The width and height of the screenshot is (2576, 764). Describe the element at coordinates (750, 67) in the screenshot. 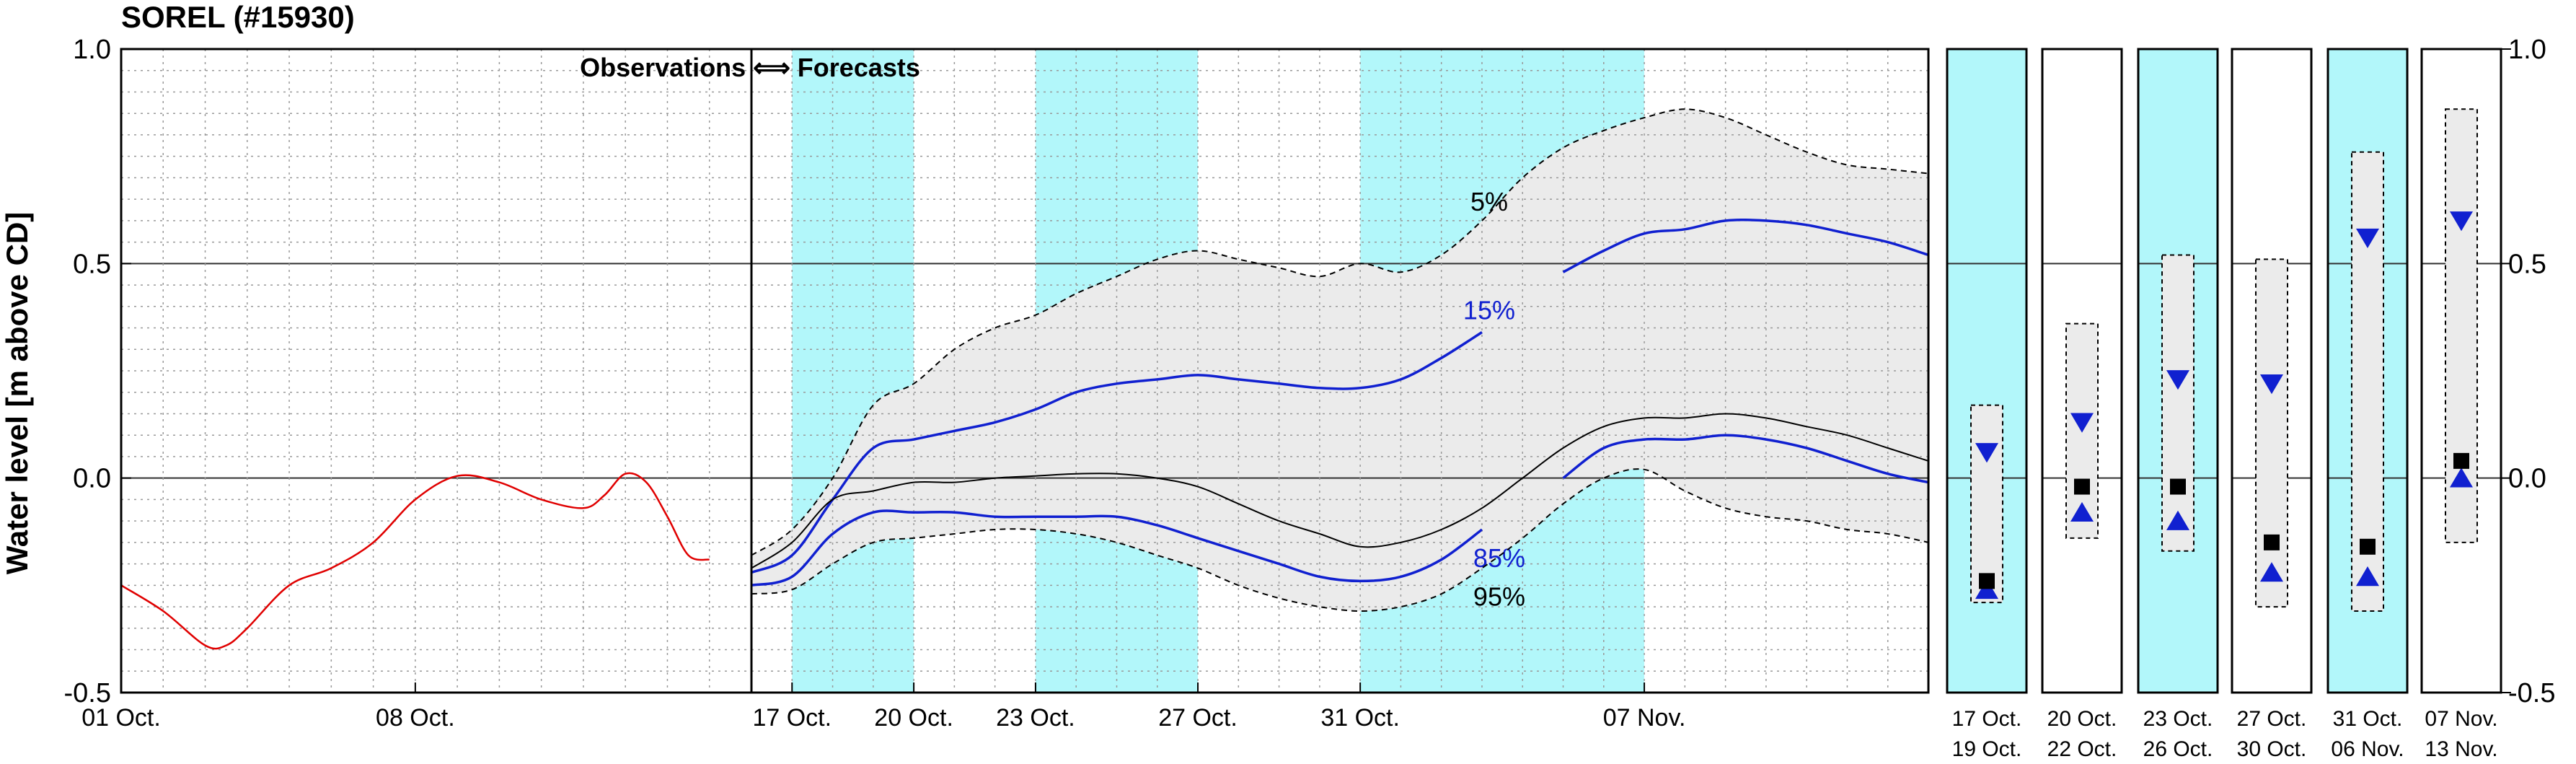

I see `obs-forecast-label: Observations ⟺ Forecasts` at that location.